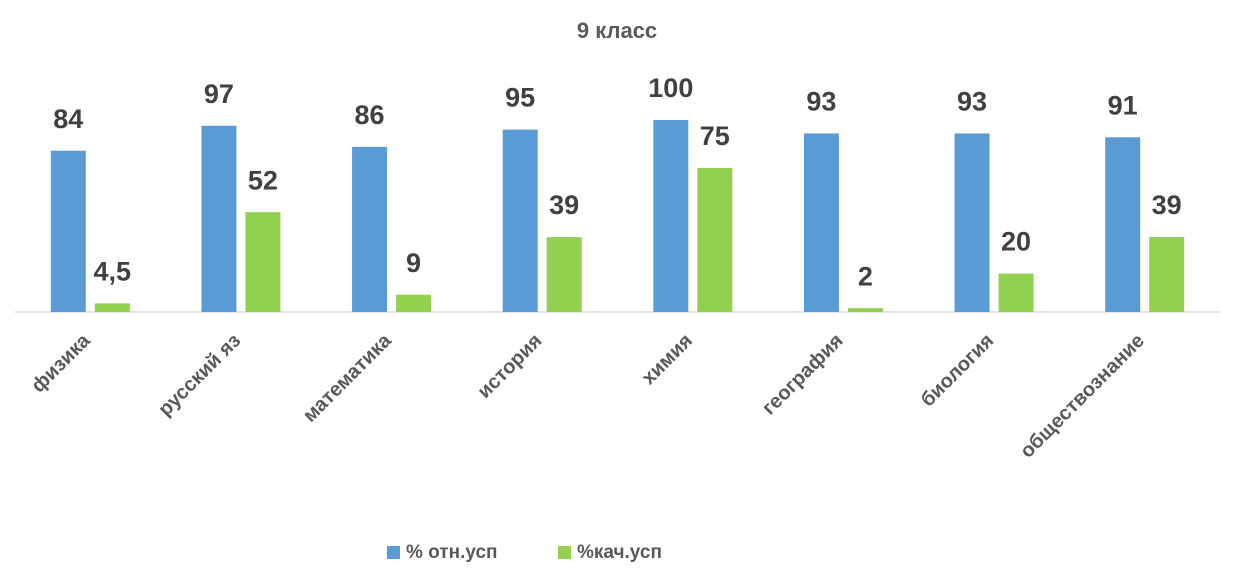 This screenshot has height=584, width=1235. What do you see at coordinates (61, 363) in the screenshot?
I see `x-tick-label: физика` at bounding box center [61, 363].